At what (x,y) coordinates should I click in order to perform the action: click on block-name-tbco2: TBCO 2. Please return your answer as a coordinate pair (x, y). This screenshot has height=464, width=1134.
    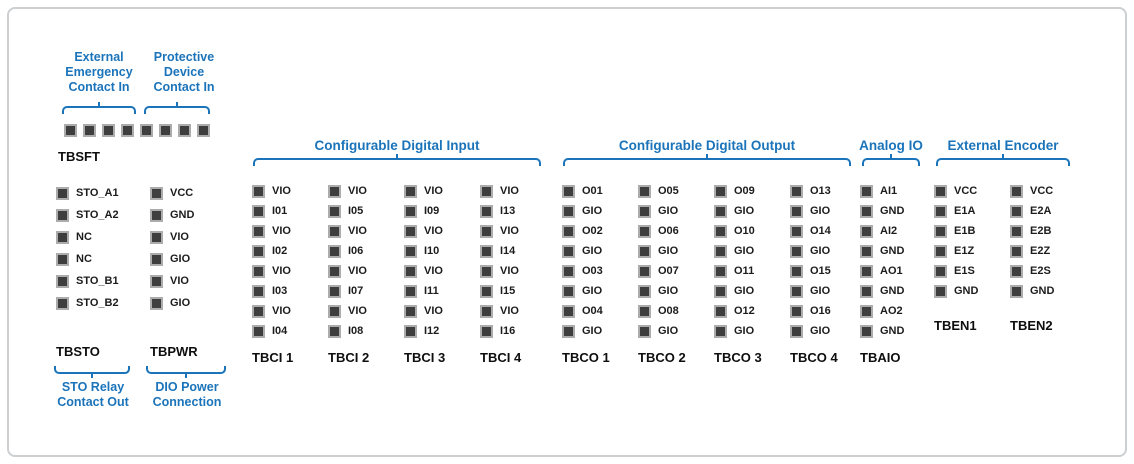
    Looking at the image, I should click on (662, 357).